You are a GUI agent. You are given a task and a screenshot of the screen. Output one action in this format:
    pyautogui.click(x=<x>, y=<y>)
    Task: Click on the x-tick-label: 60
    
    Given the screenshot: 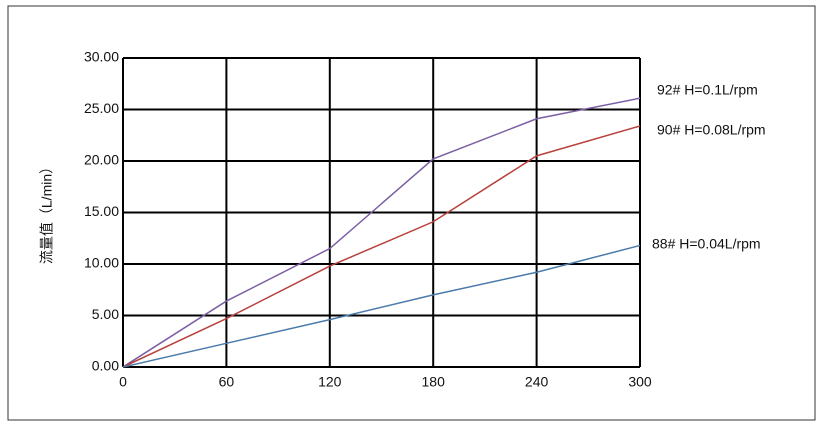 What is the action you would take?
    pyautogui.click(x=227, y=382)
    